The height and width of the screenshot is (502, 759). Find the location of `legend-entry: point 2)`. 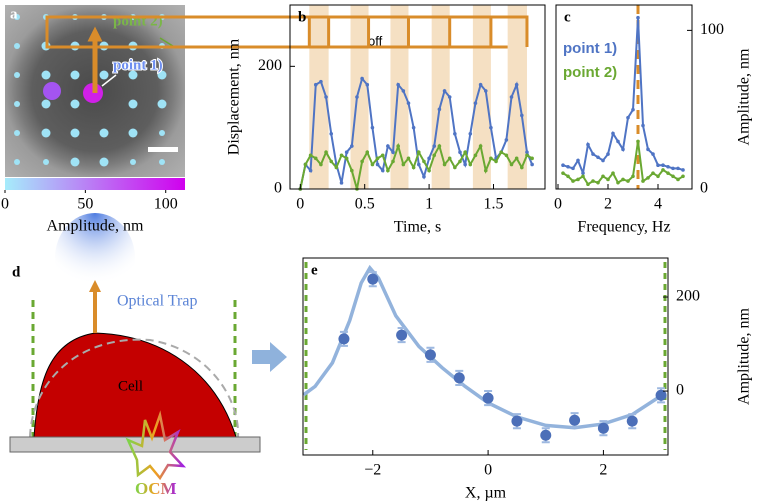

legend-entry: point 2) is located at coordinates (590, 72).